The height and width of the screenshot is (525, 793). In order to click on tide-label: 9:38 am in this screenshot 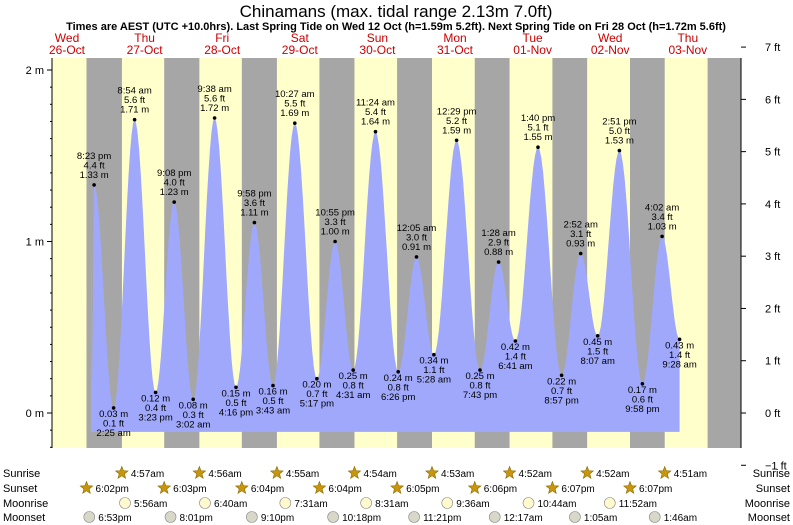, I will do `click(214, 89)`.